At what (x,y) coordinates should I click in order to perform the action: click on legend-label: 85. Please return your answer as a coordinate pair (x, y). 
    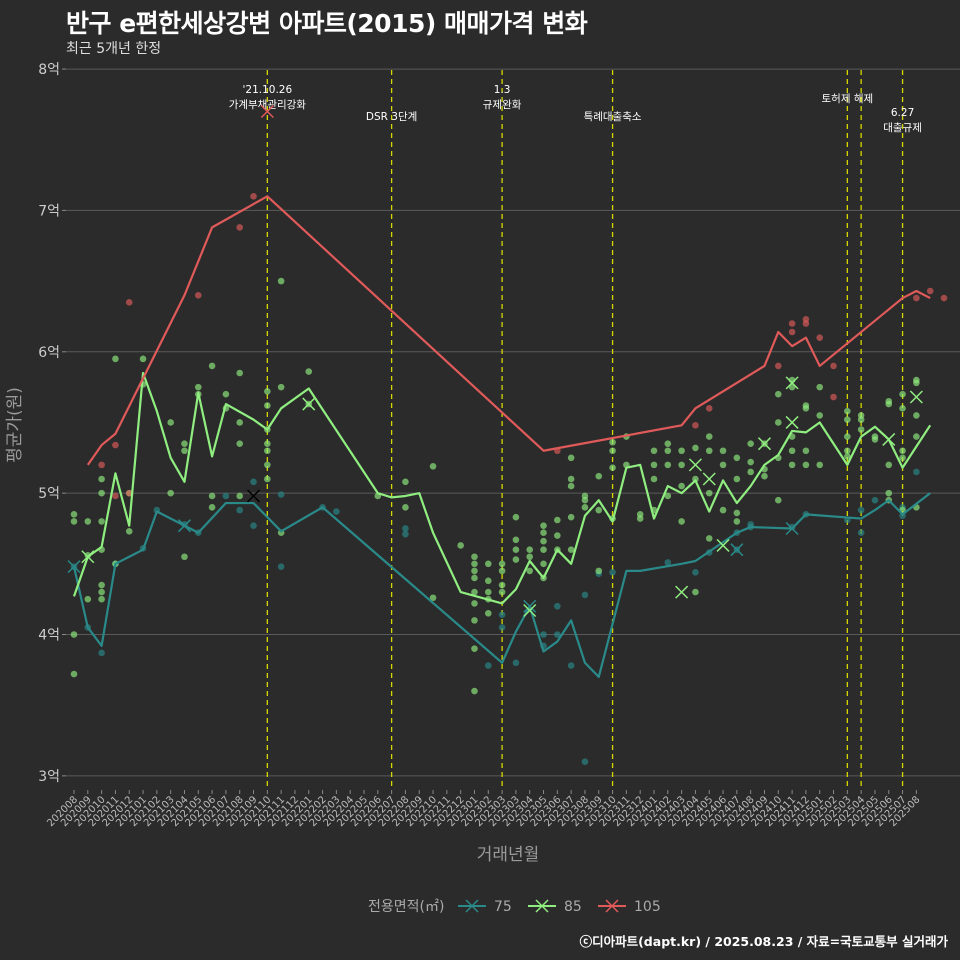
    Looking at the image, I should click on (573, 907).